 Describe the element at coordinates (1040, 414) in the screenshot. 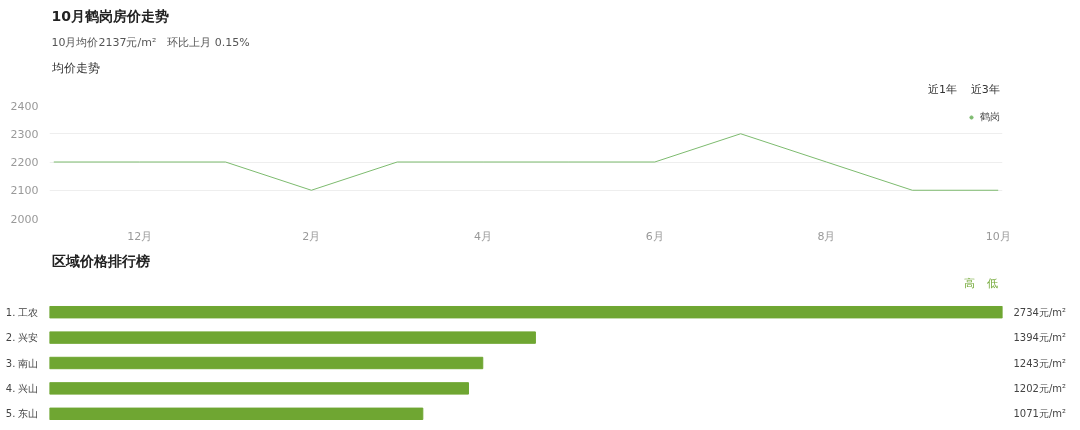

I see `data-label: 1071元/m²` at that location.